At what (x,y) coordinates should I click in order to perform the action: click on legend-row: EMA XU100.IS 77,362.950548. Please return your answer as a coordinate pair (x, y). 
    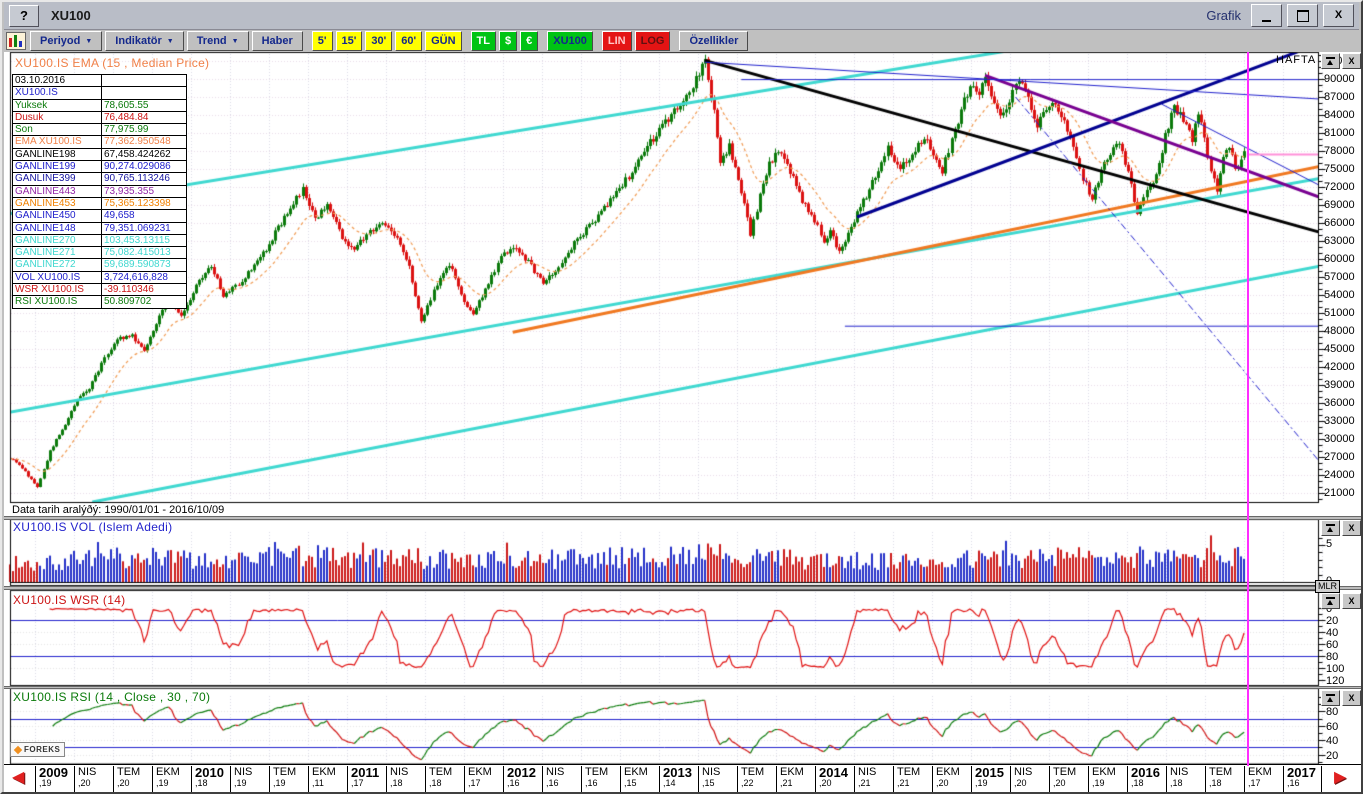
    Looking at the image, I should click on (99, 141).